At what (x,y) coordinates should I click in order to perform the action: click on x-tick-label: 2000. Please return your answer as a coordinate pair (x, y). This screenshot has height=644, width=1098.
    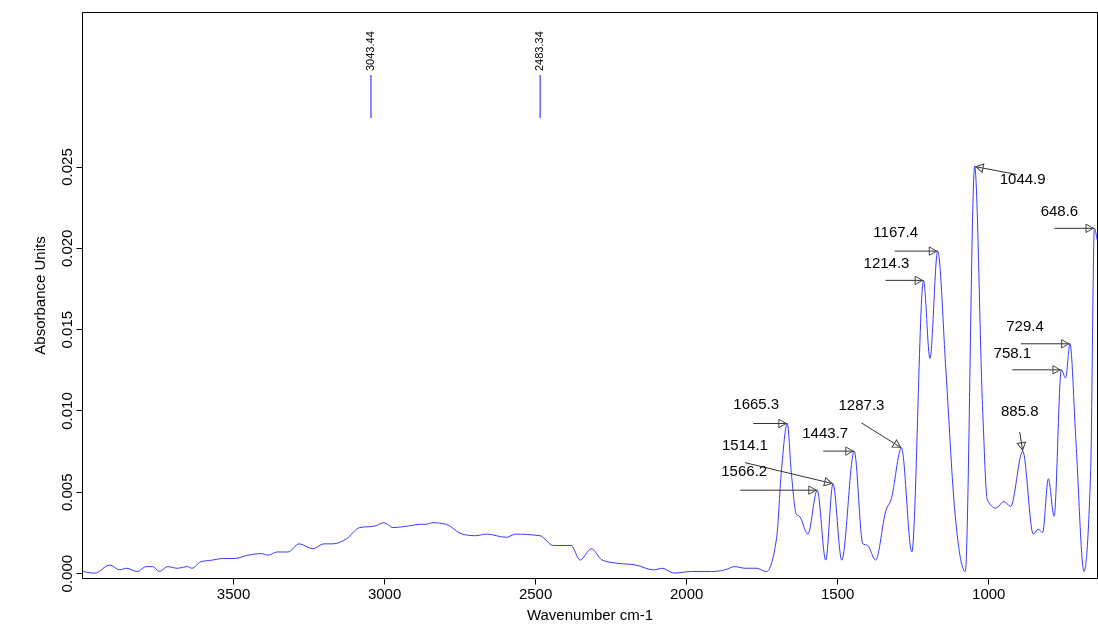
    Looking at the image, I should click on (686, 593).